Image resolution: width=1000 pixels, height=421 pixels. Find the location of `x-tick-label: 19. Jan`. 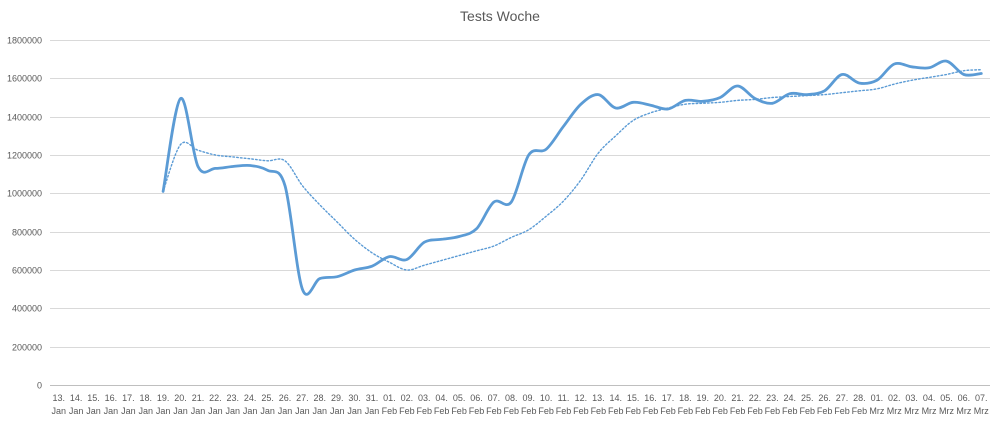

x-tick-label: 19. Jan is located at coordinates (163, 404).